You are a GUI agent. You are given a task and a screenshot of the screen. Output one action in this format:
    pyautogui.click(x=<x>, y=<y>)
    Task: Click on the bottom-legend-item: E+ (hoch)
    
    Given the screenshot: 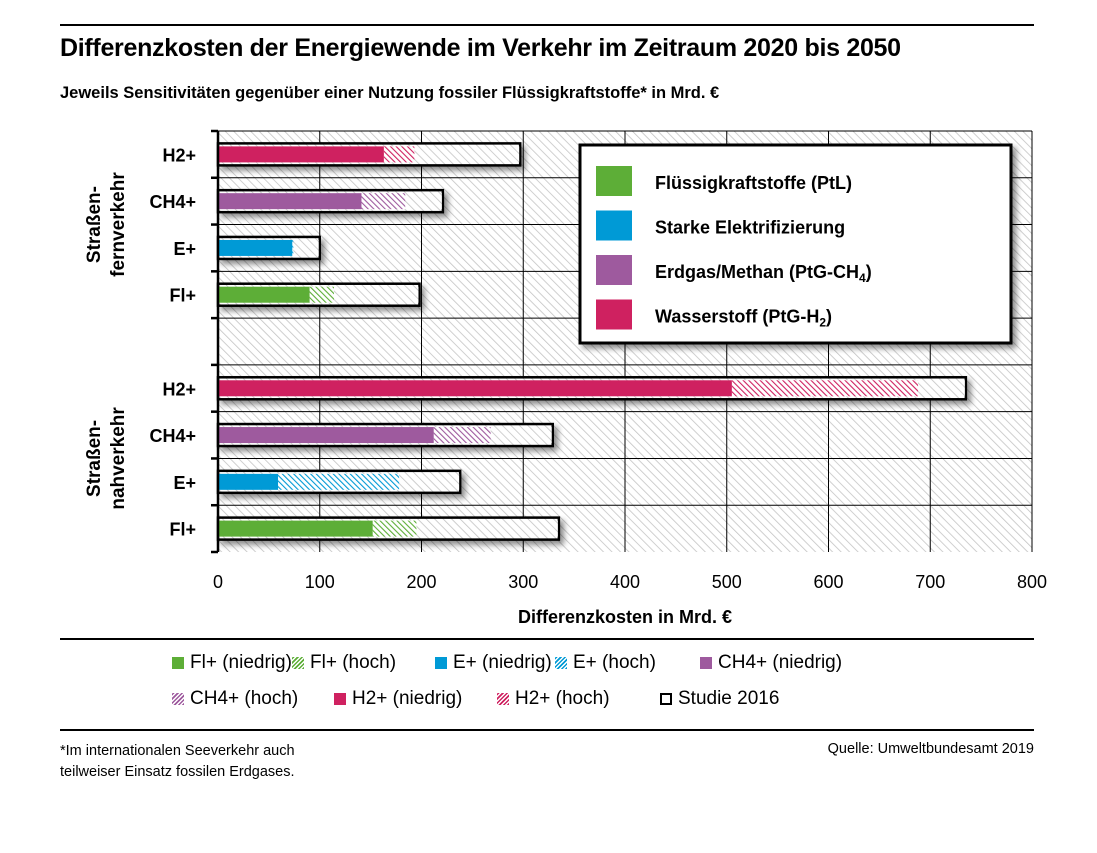 What is the action you would take?
    pyautogui.click(x=605, y=663)
    